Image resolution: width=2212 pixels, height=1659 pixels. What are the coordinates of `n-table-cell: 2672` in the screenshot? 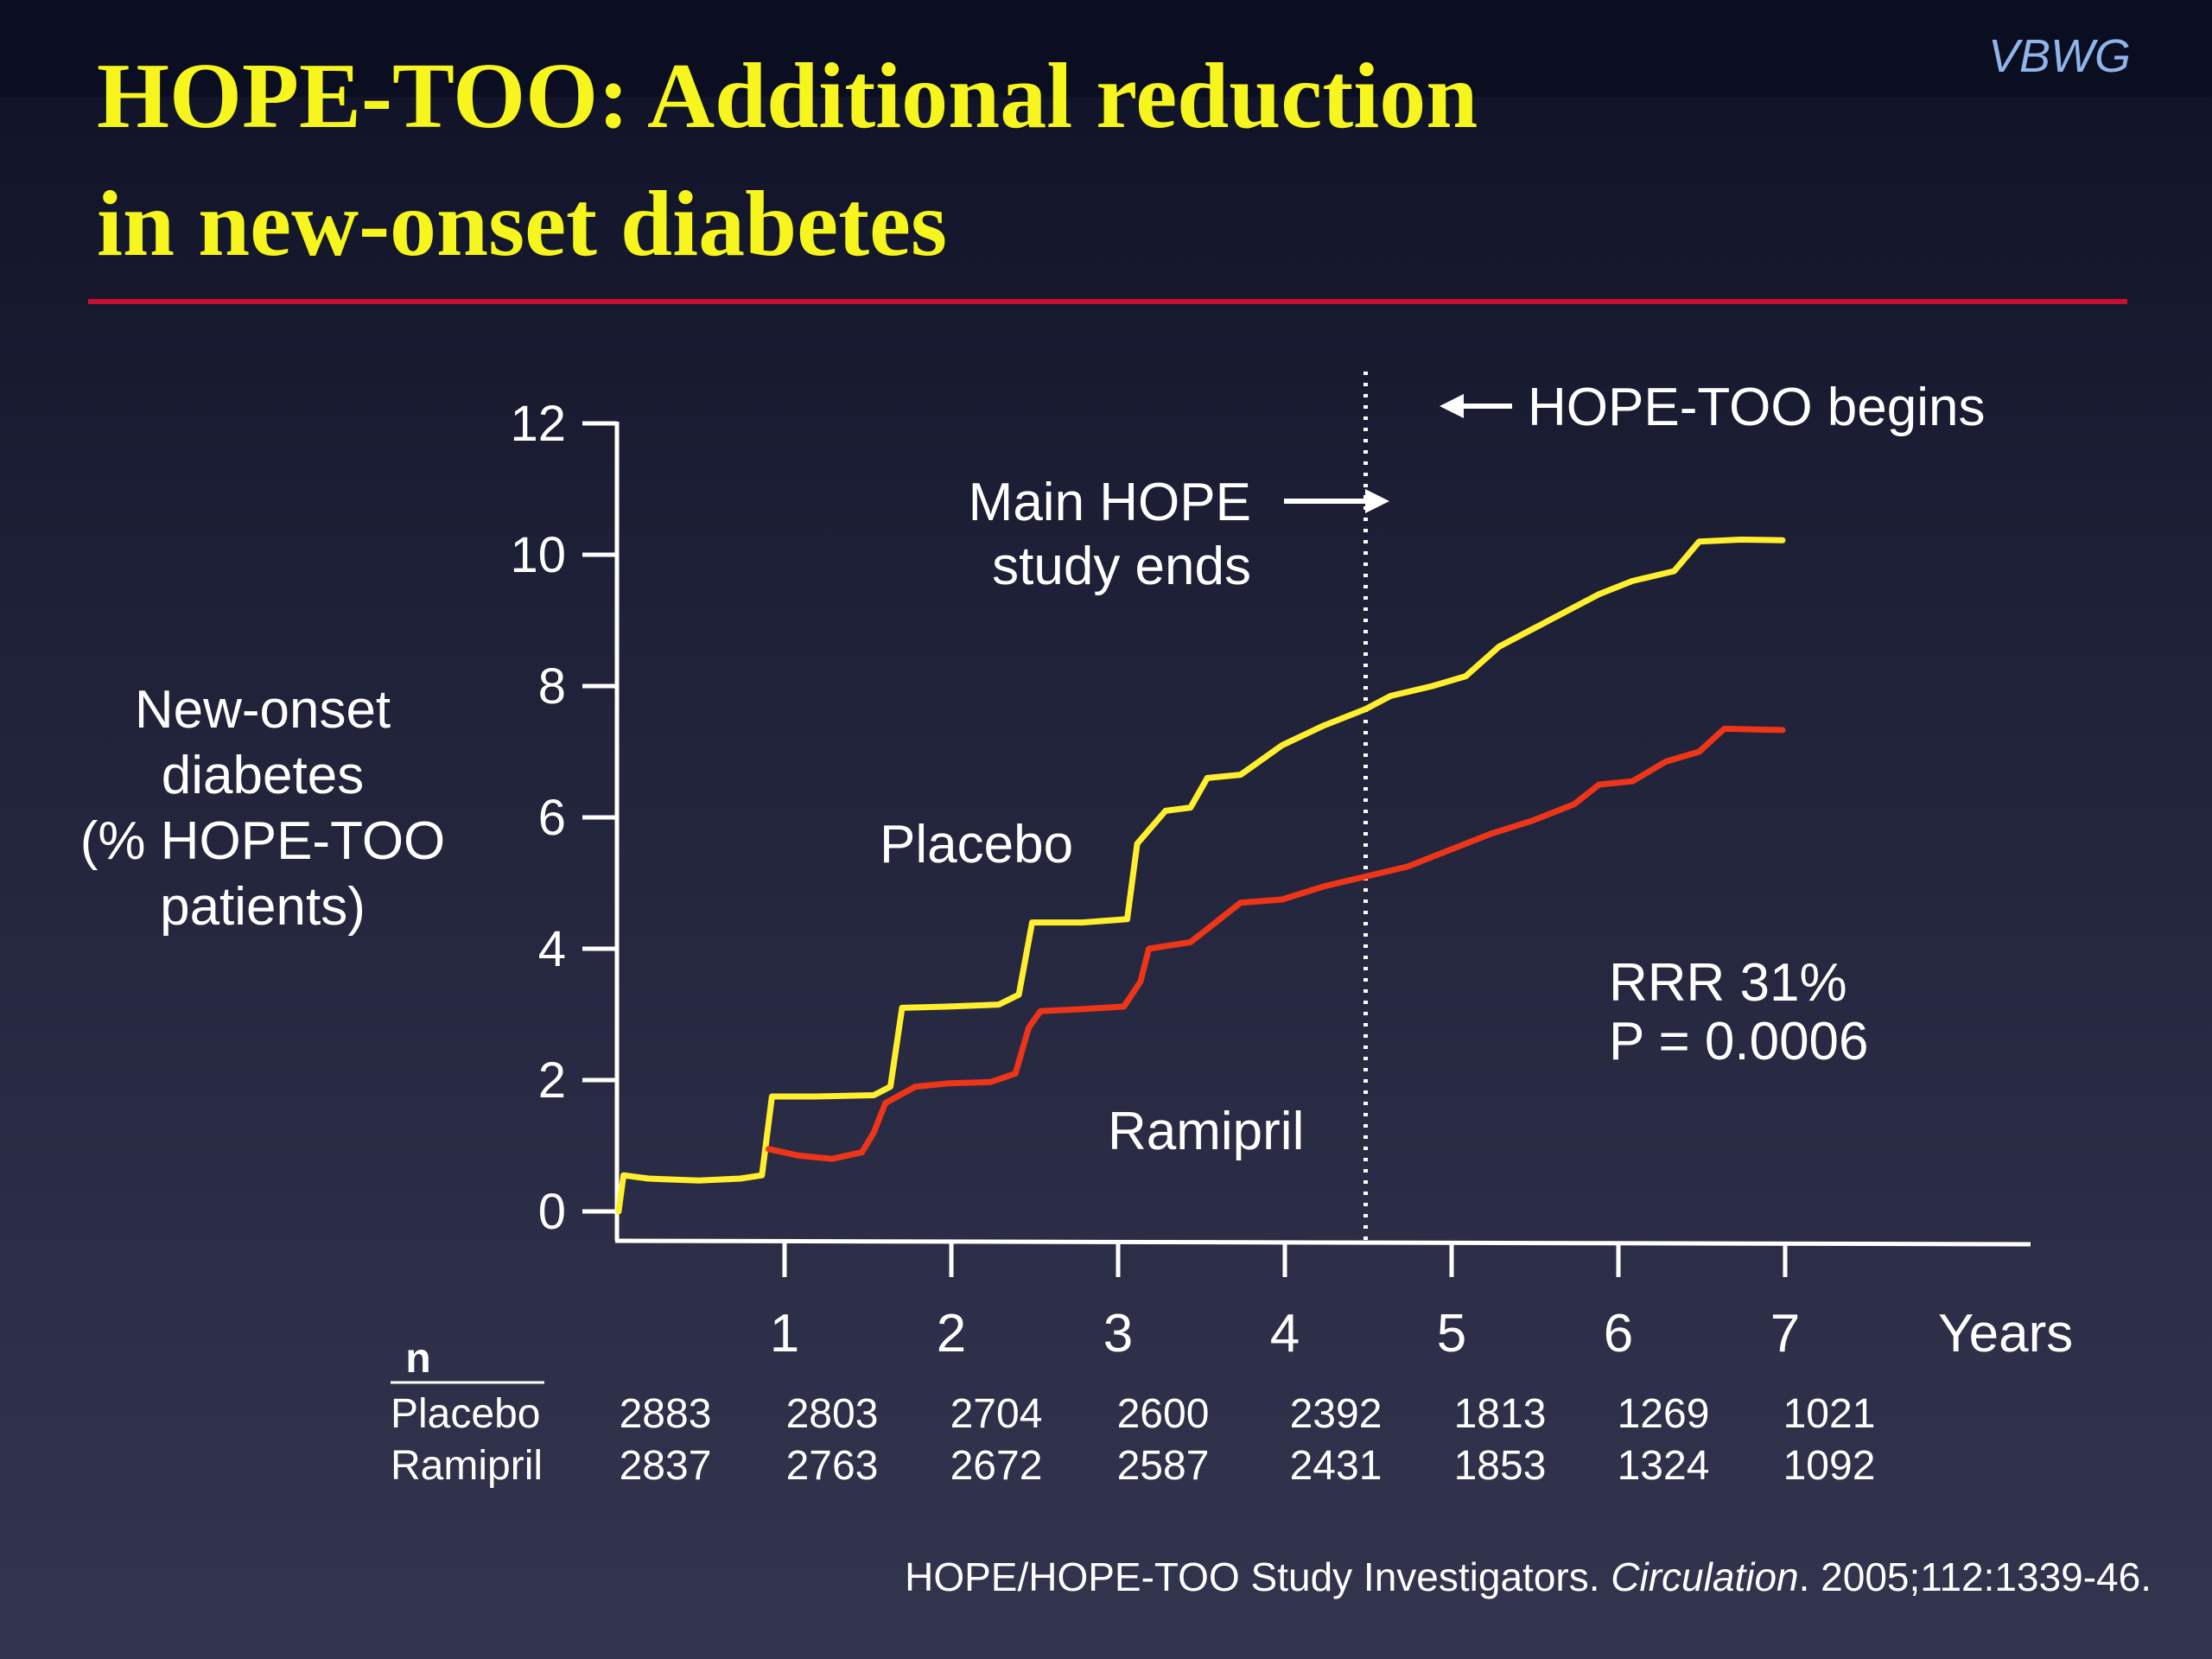 It's located at (996, 1466).